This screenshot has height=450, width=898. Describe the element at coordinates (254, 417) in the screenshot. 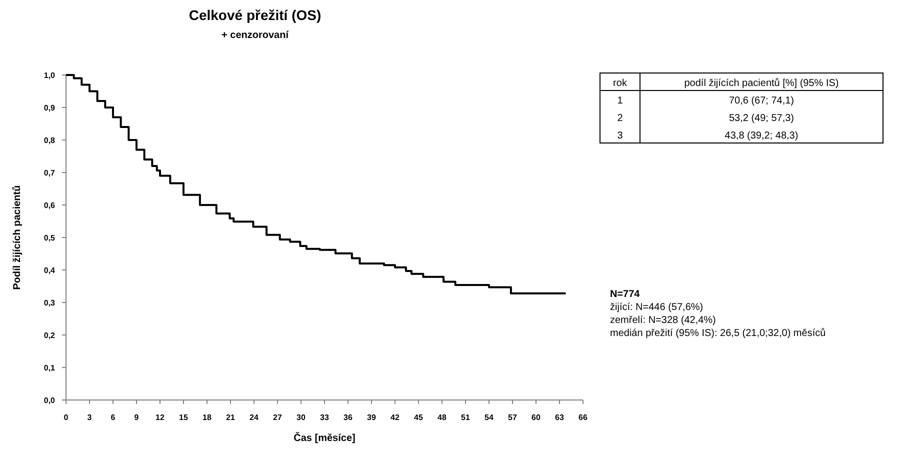

I see `x-tick-label: 24` at that location.